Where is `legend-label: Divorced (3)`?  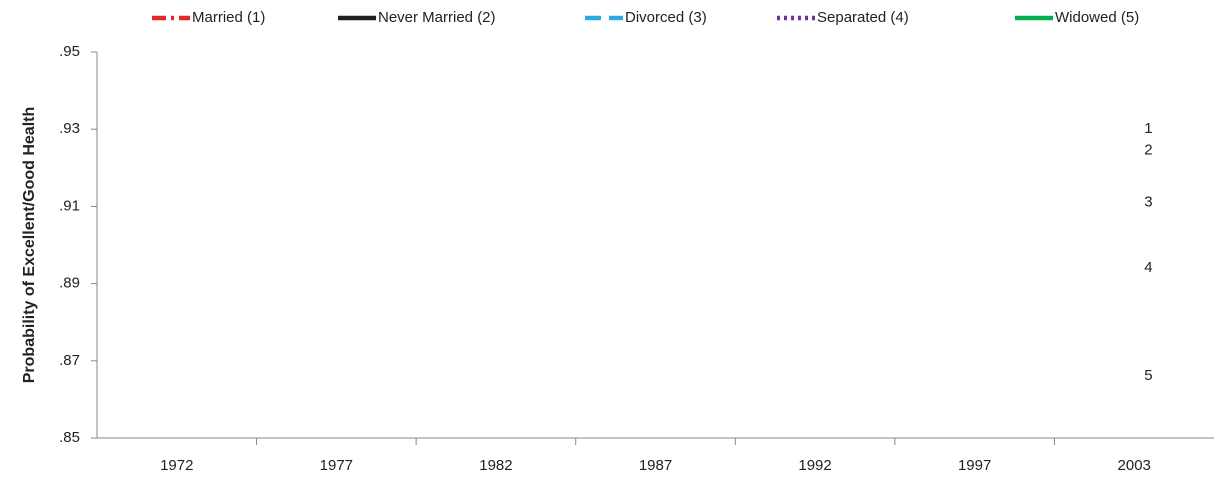
legend-label: Divorced (3) is located at coordinates (666, 17).